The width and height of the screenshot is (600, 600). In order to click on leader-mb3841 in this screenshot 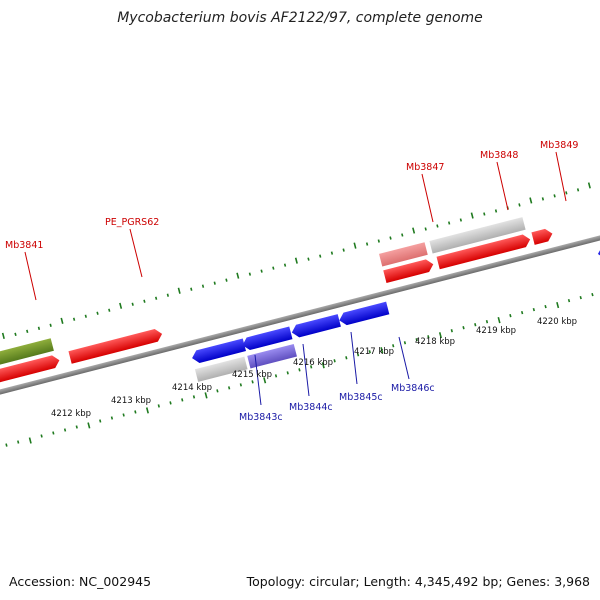, I will do `click(30, 276)`.